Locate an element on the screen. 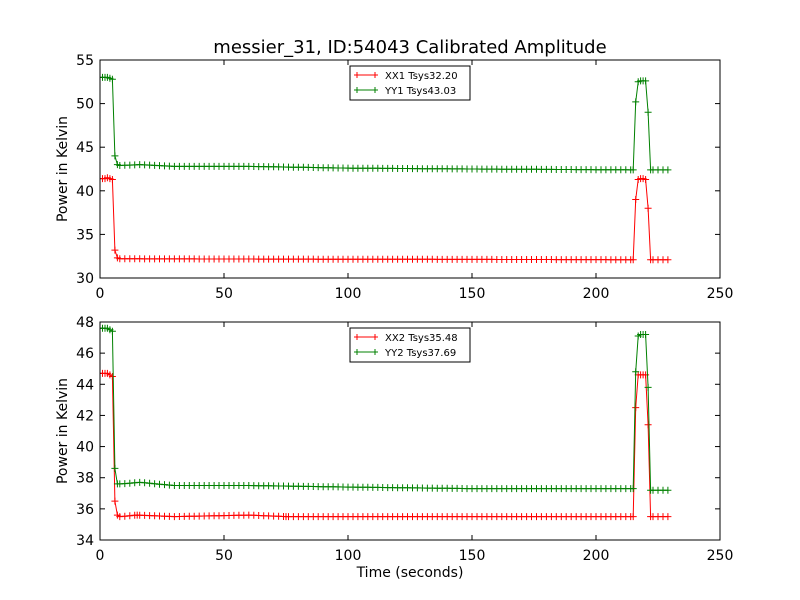 This screenshot has height=600, width=800. y-tick-label: 48 is located at coordinates (85, 323).